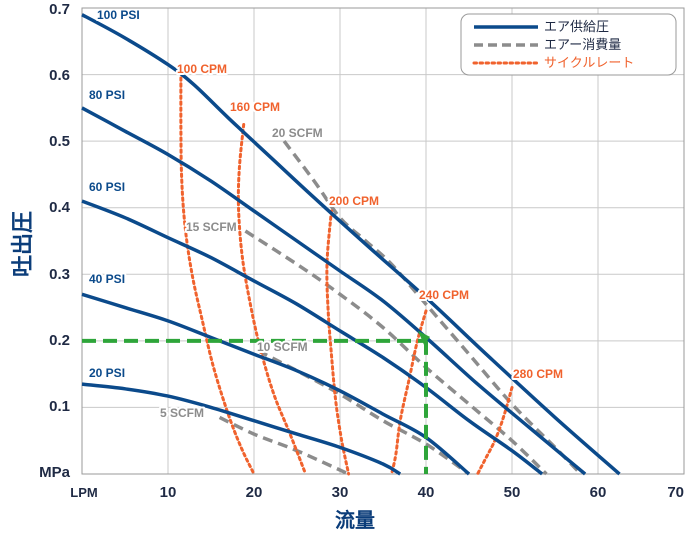  I want to click on supply-pressure-line, so click(241, 429).